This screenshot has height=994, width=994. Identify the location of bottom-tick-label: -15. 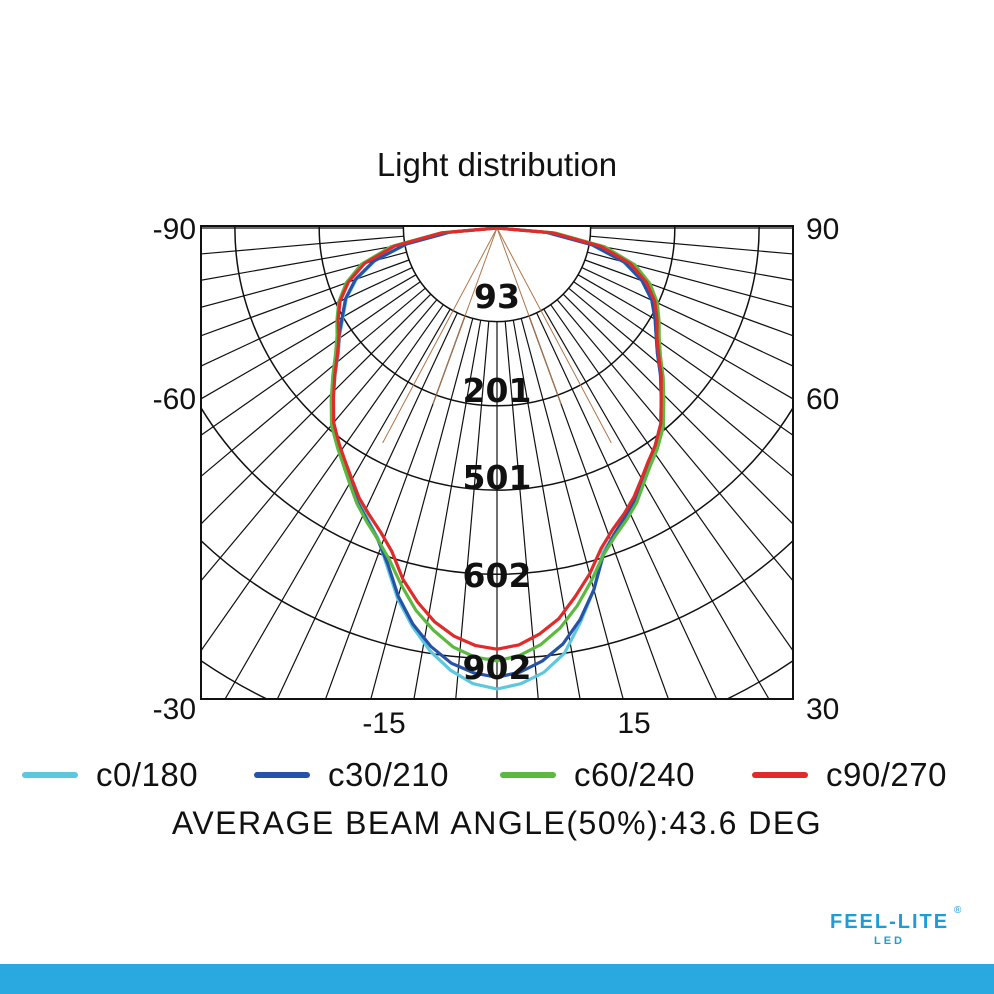
(383, 723).